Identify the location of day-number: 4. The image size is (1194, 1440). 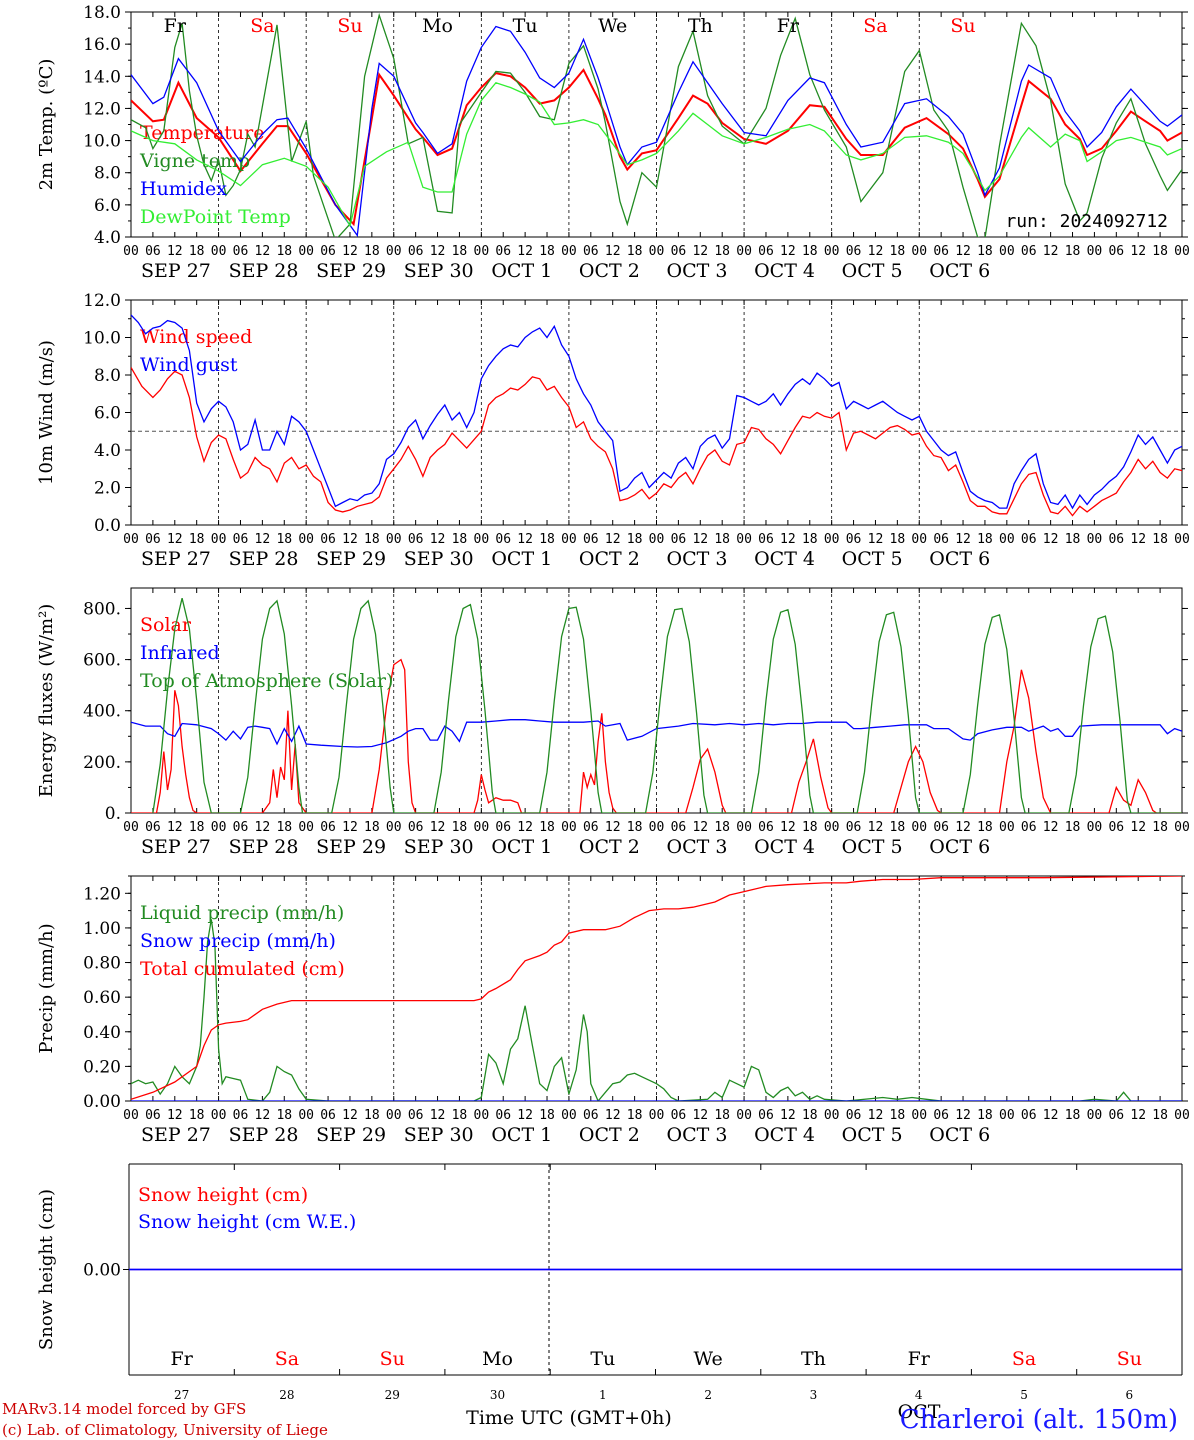
(919, 1395).